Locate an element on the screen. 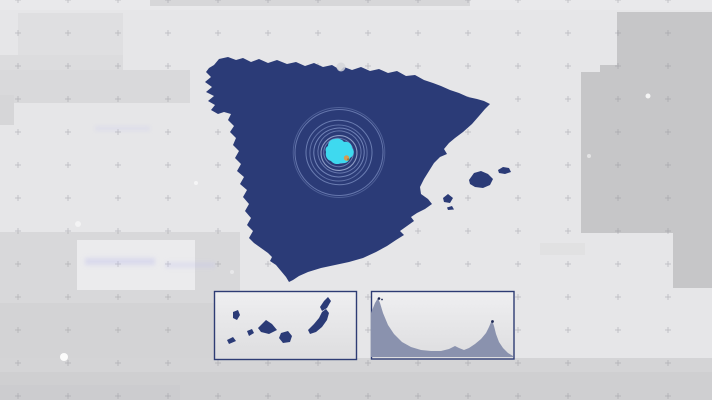  terrain-silhouette-inset is located at coordinates (442, 325).